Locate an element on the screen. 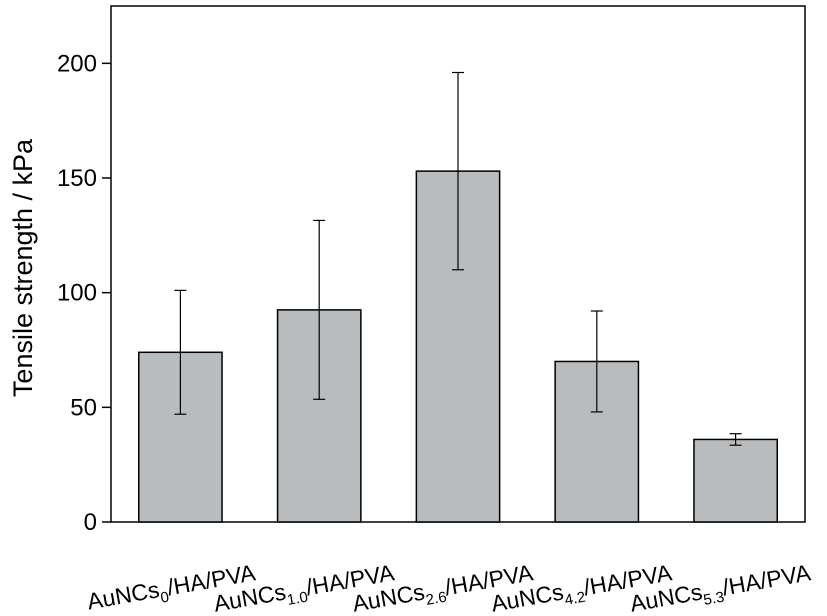 The image size is (827, 616). y-axis-title: Tensile strength / kPa is located at coordinates (23, 267).